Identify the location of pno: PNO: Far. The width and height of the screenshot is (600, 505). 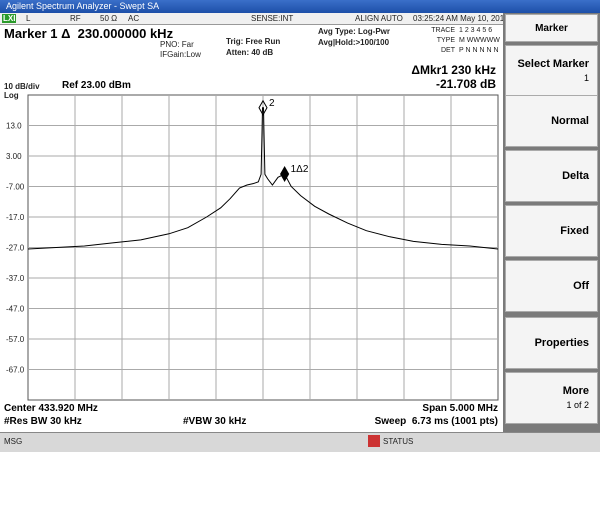
(177, 44).